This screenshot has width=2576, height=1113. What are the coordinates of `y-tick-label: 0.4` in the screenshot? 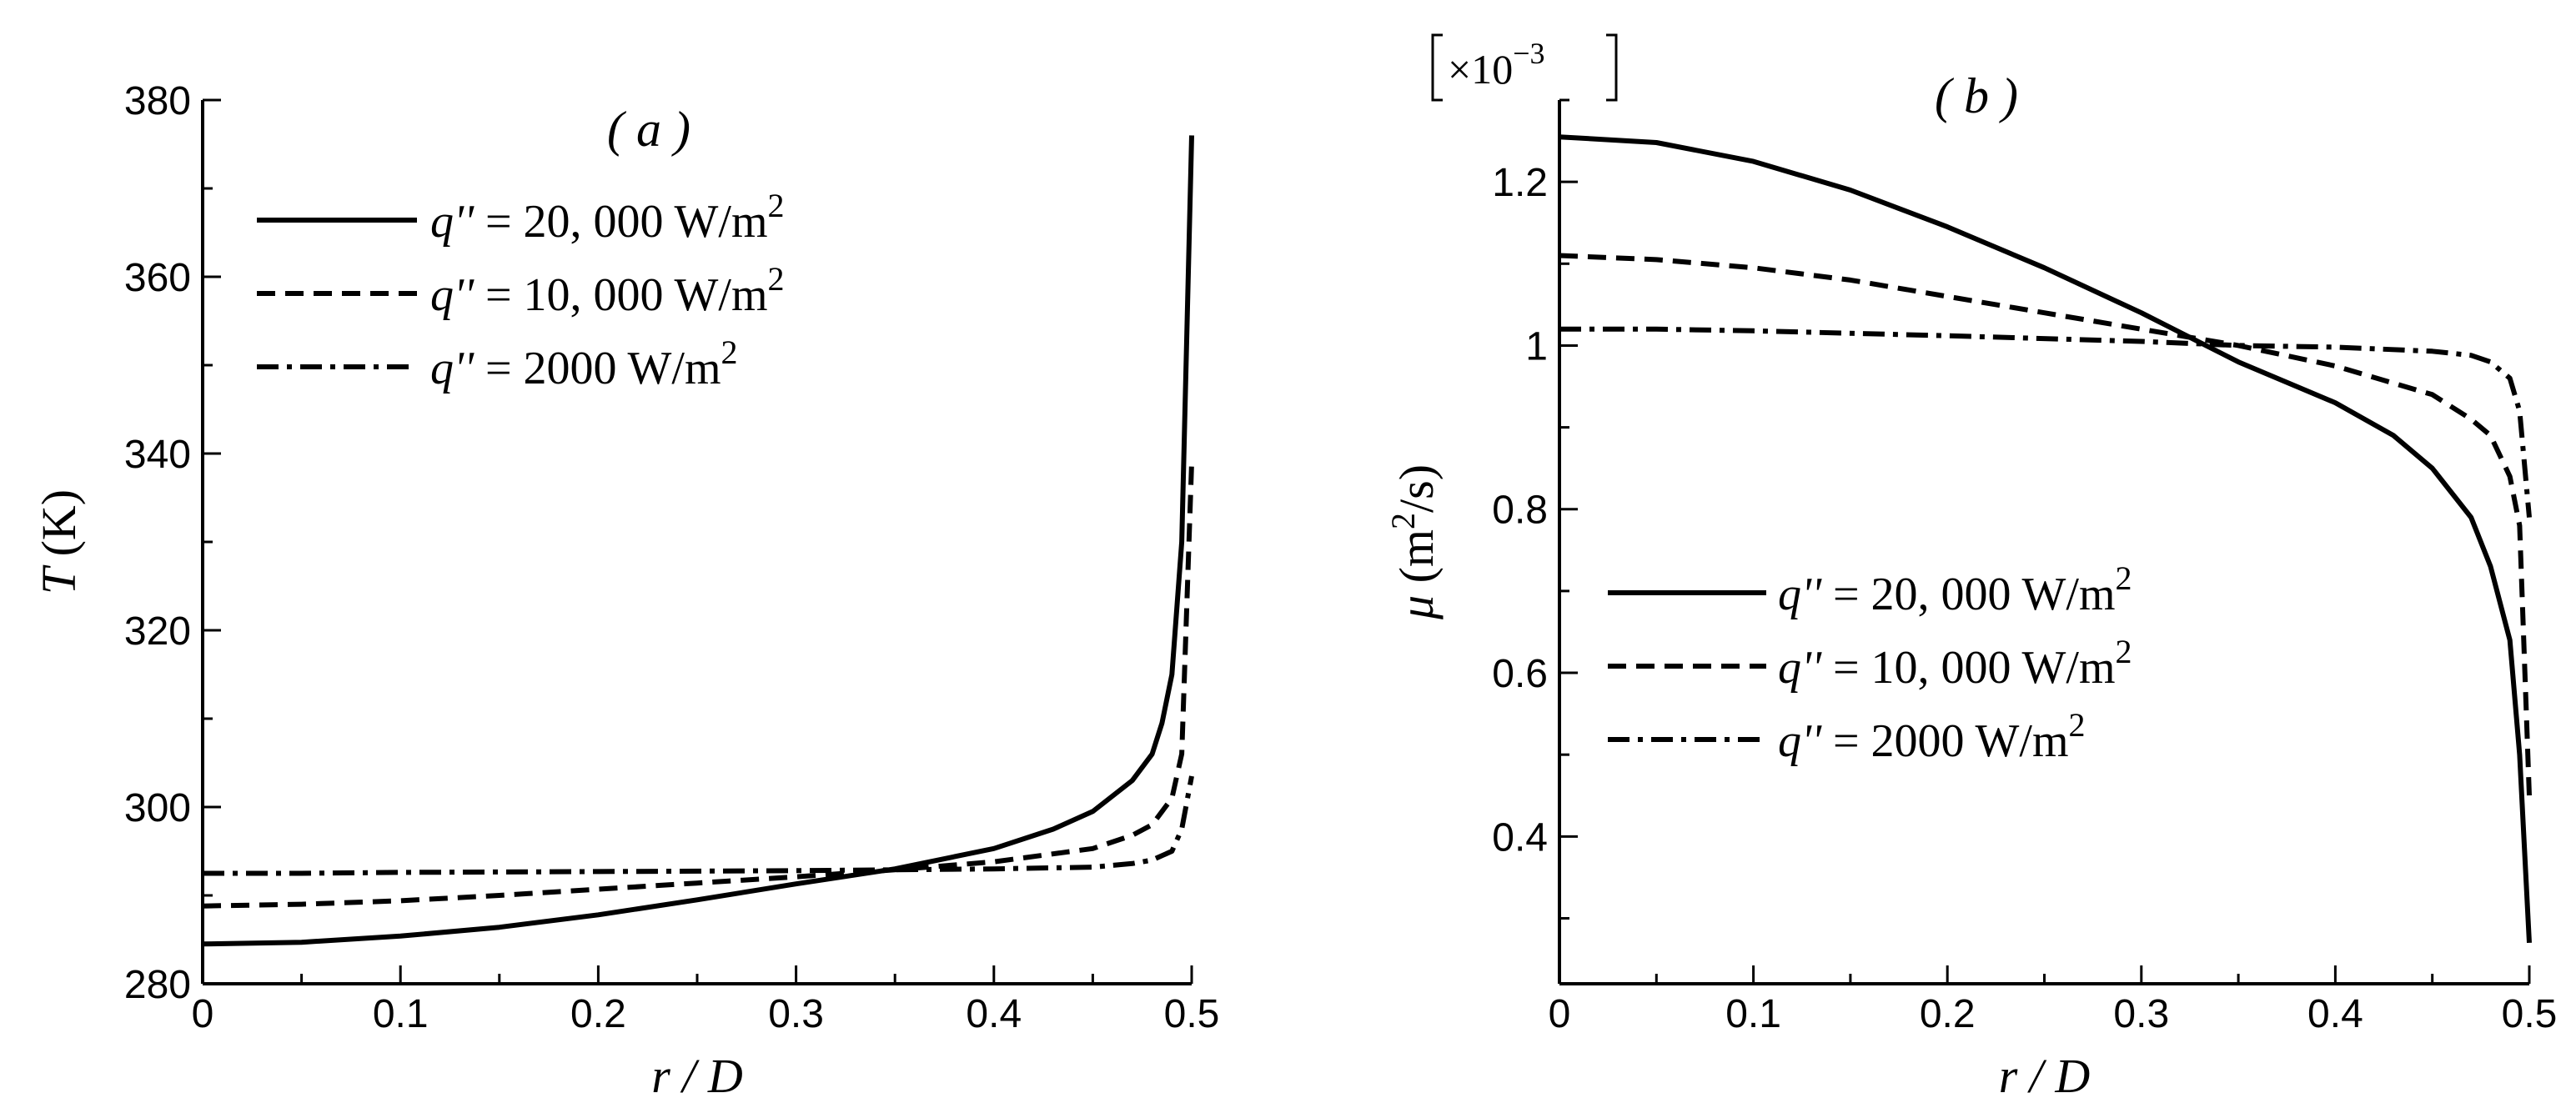 It's located at (1520, 837).